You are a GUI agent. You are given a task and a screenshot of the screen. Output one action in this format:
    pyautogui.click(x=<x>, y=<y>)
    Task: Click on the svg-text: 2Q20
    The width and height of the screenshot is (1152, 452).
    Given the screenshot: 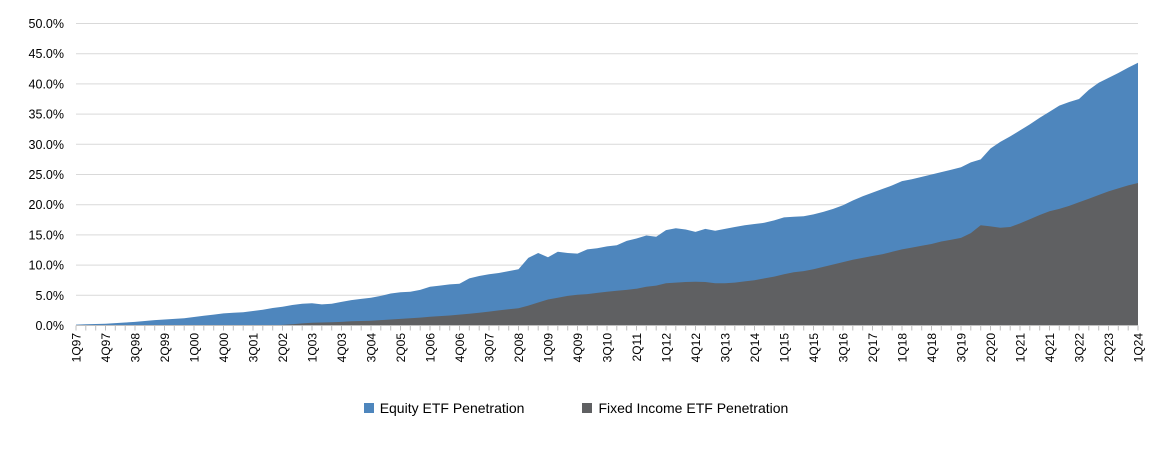 What is the action you would take?
    pyautogui.click(x=991, y=348)
    